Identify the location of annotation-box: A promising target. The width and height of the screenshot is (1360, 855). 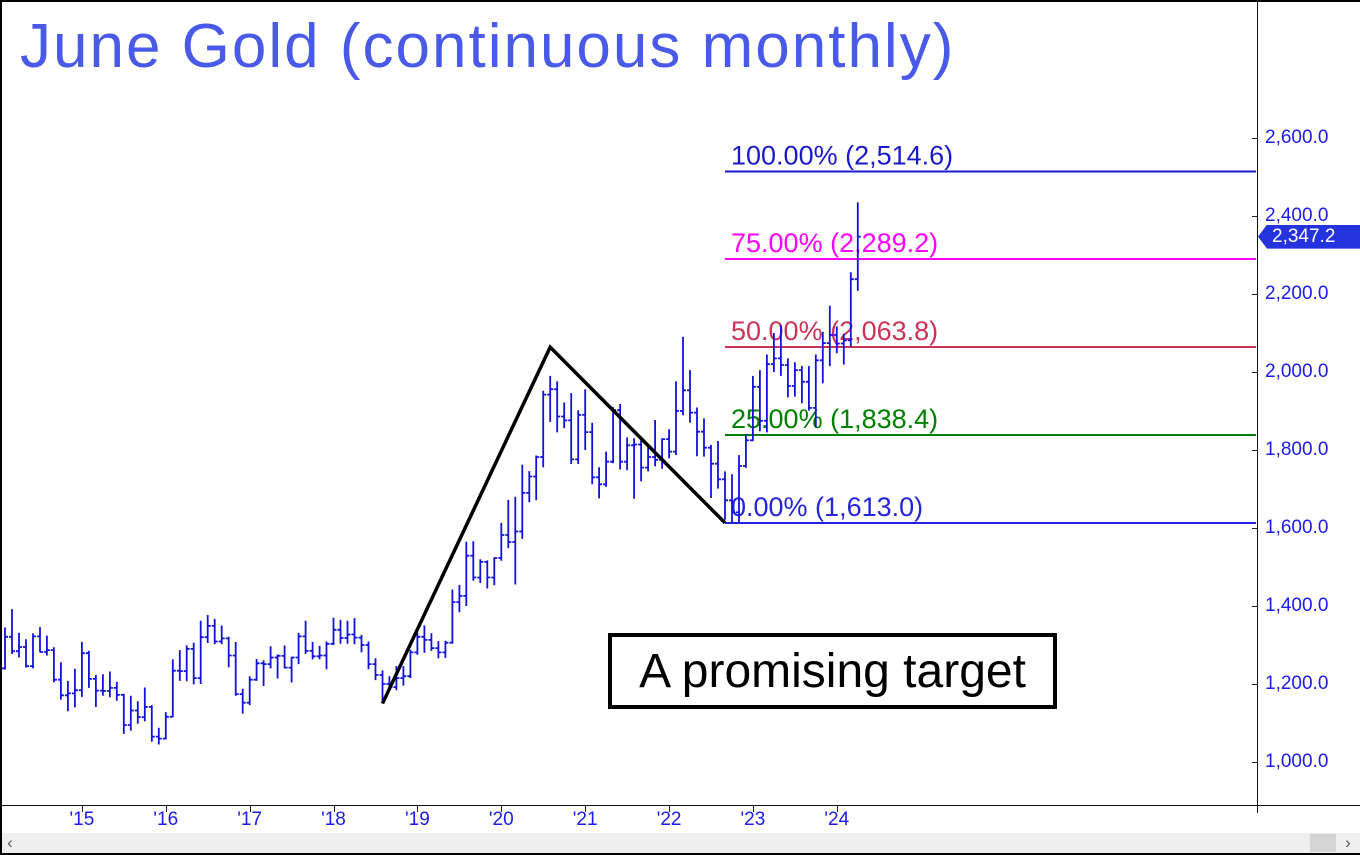
(832, 671).